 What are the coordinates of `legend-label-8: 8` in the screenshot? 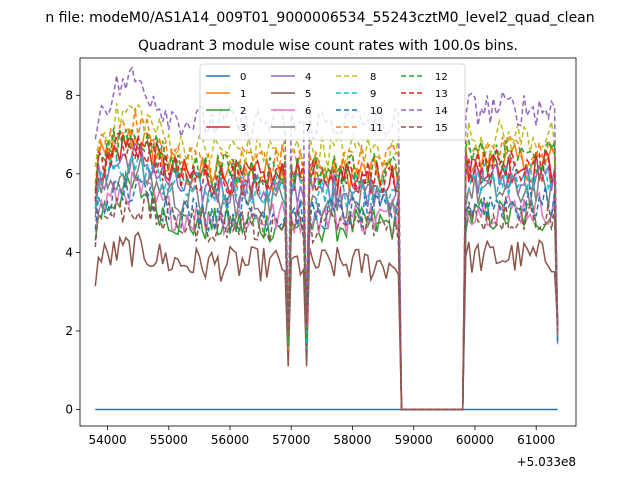 It's located at (373, 77).